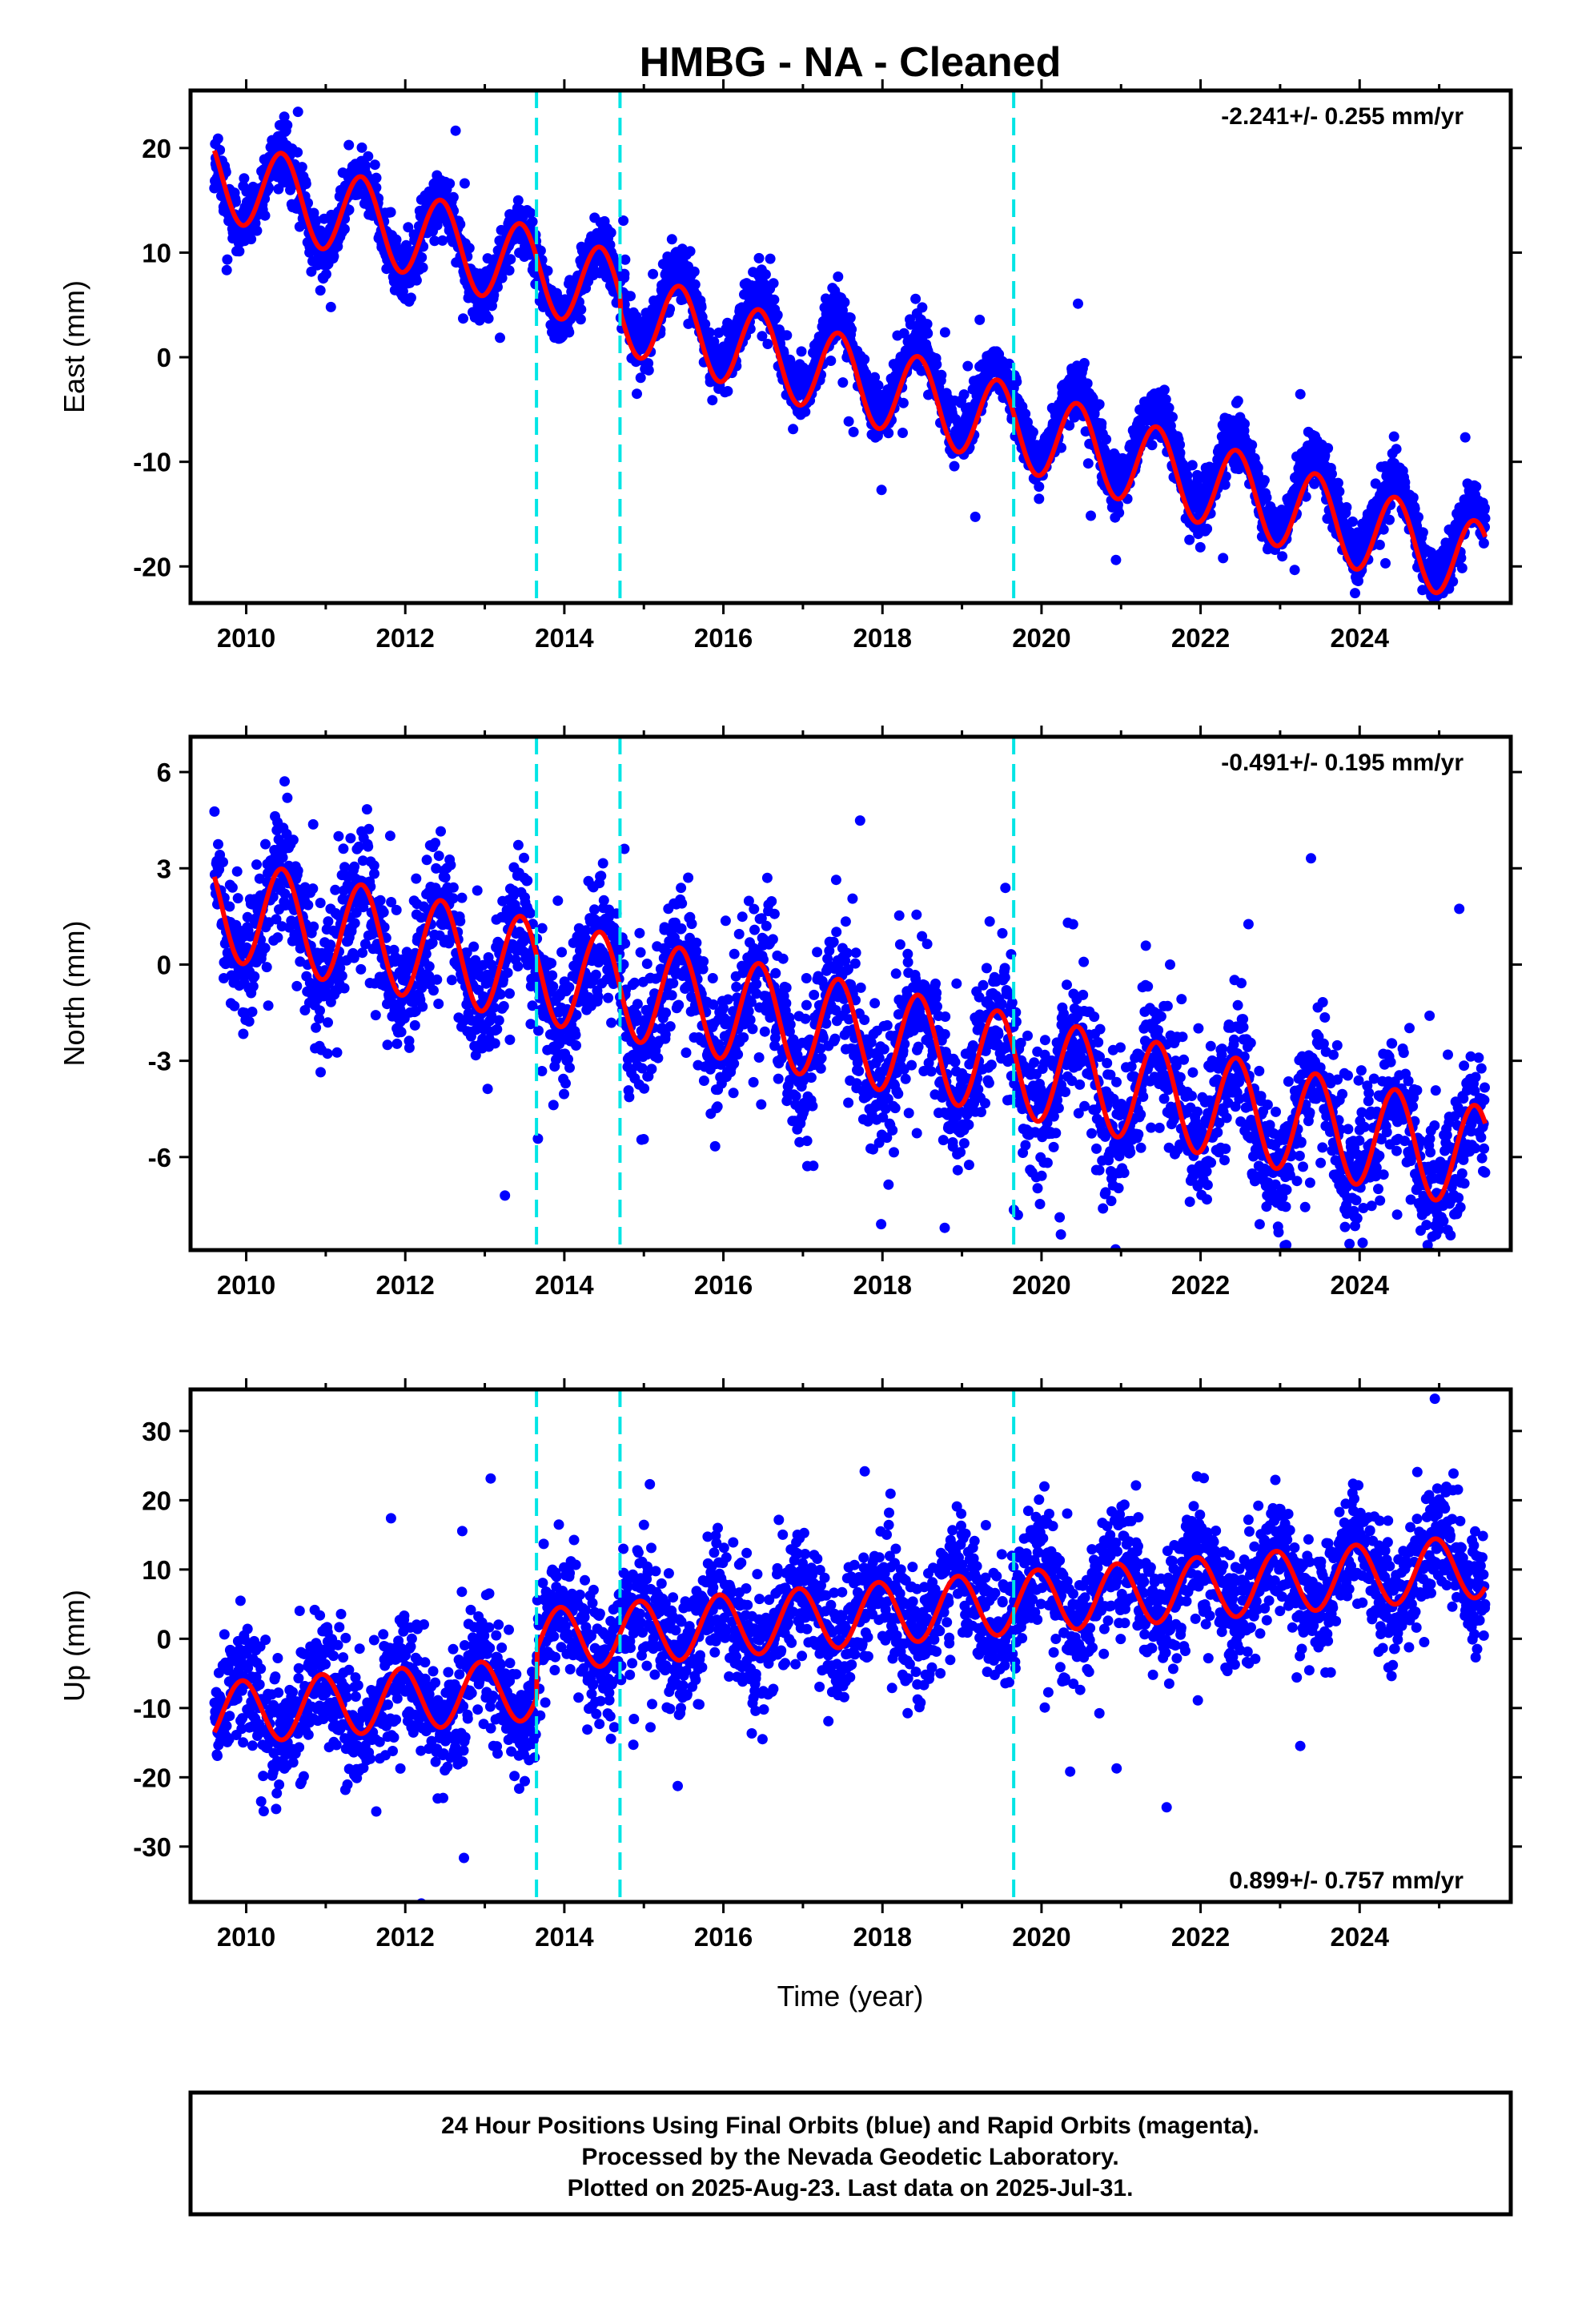 This screenshot has height=2324, width=1582. What do you see at coordinates (1342, 116) in the screenshot?
I see `rate-label: -2.241+/- 0.255 mm/yr` at bounding box center [1342, 116].